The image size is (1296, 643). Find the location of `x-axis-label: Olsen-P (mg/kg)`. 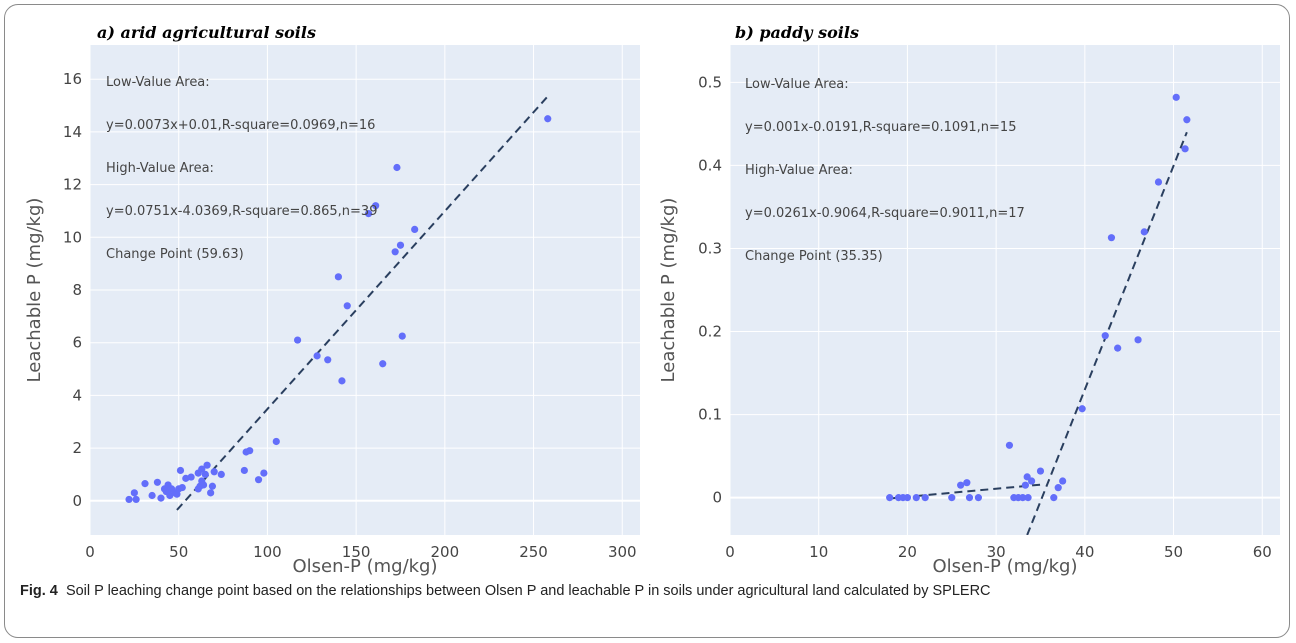

x-axis-label: Olsen-P (mg/kg) is located at coordinates (1004, 566).